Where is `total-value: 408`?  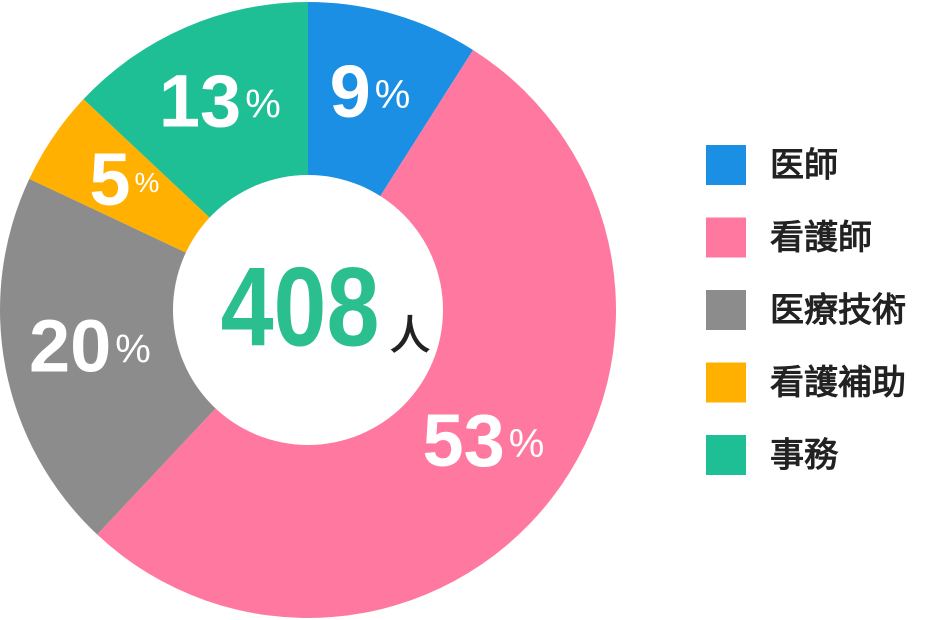
total-value: 408 is located at coordinates (300, 307).